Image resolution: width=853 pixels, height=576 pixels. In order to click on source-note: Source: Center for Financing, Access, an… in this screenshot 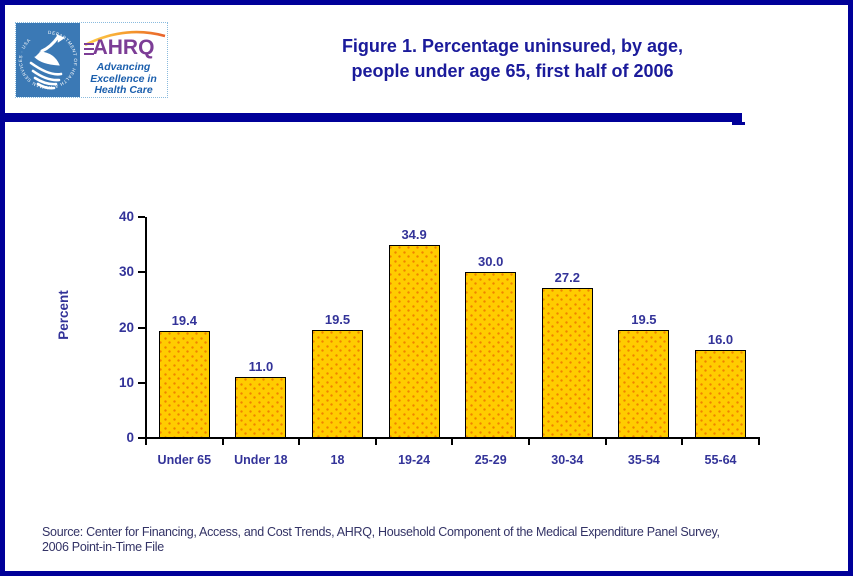, I will do `click(442, 540)`.